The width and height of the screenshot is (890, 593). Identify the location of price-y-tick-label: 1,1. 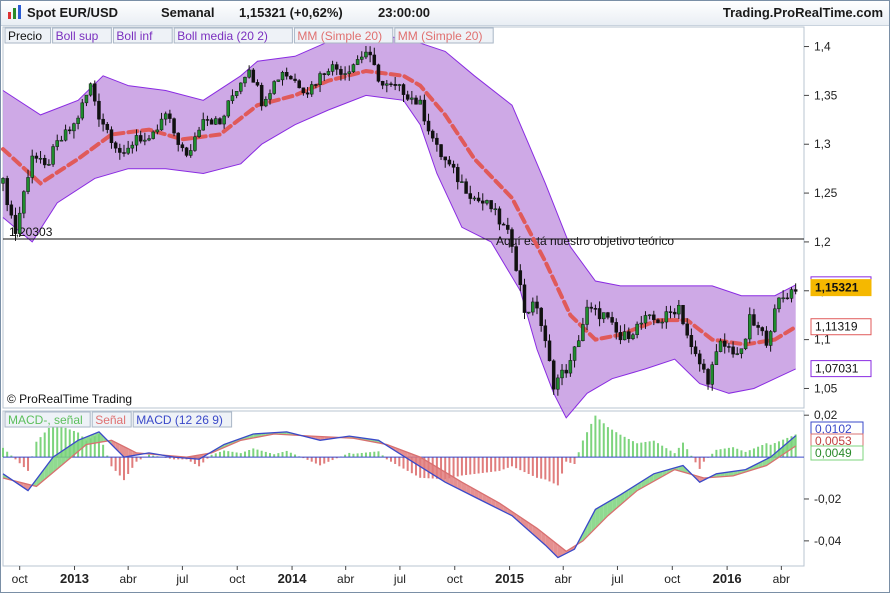
(822, 340).